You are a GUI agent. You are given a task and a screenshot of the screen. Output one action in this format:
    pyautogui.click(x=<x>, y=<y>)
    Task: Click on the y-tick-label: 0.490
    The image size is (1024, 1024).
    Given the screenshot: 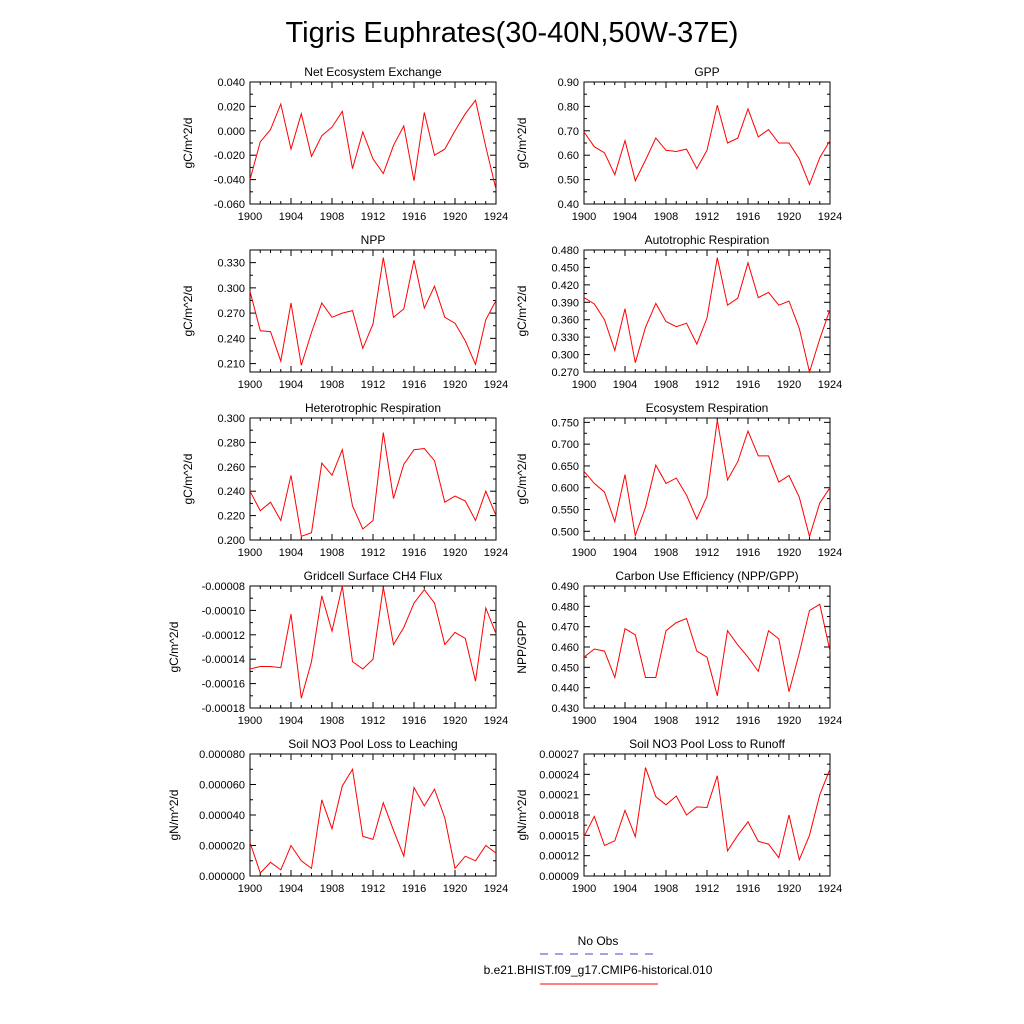 What is the action you would take?
    pyautogui.click(x=565, y=587)
    